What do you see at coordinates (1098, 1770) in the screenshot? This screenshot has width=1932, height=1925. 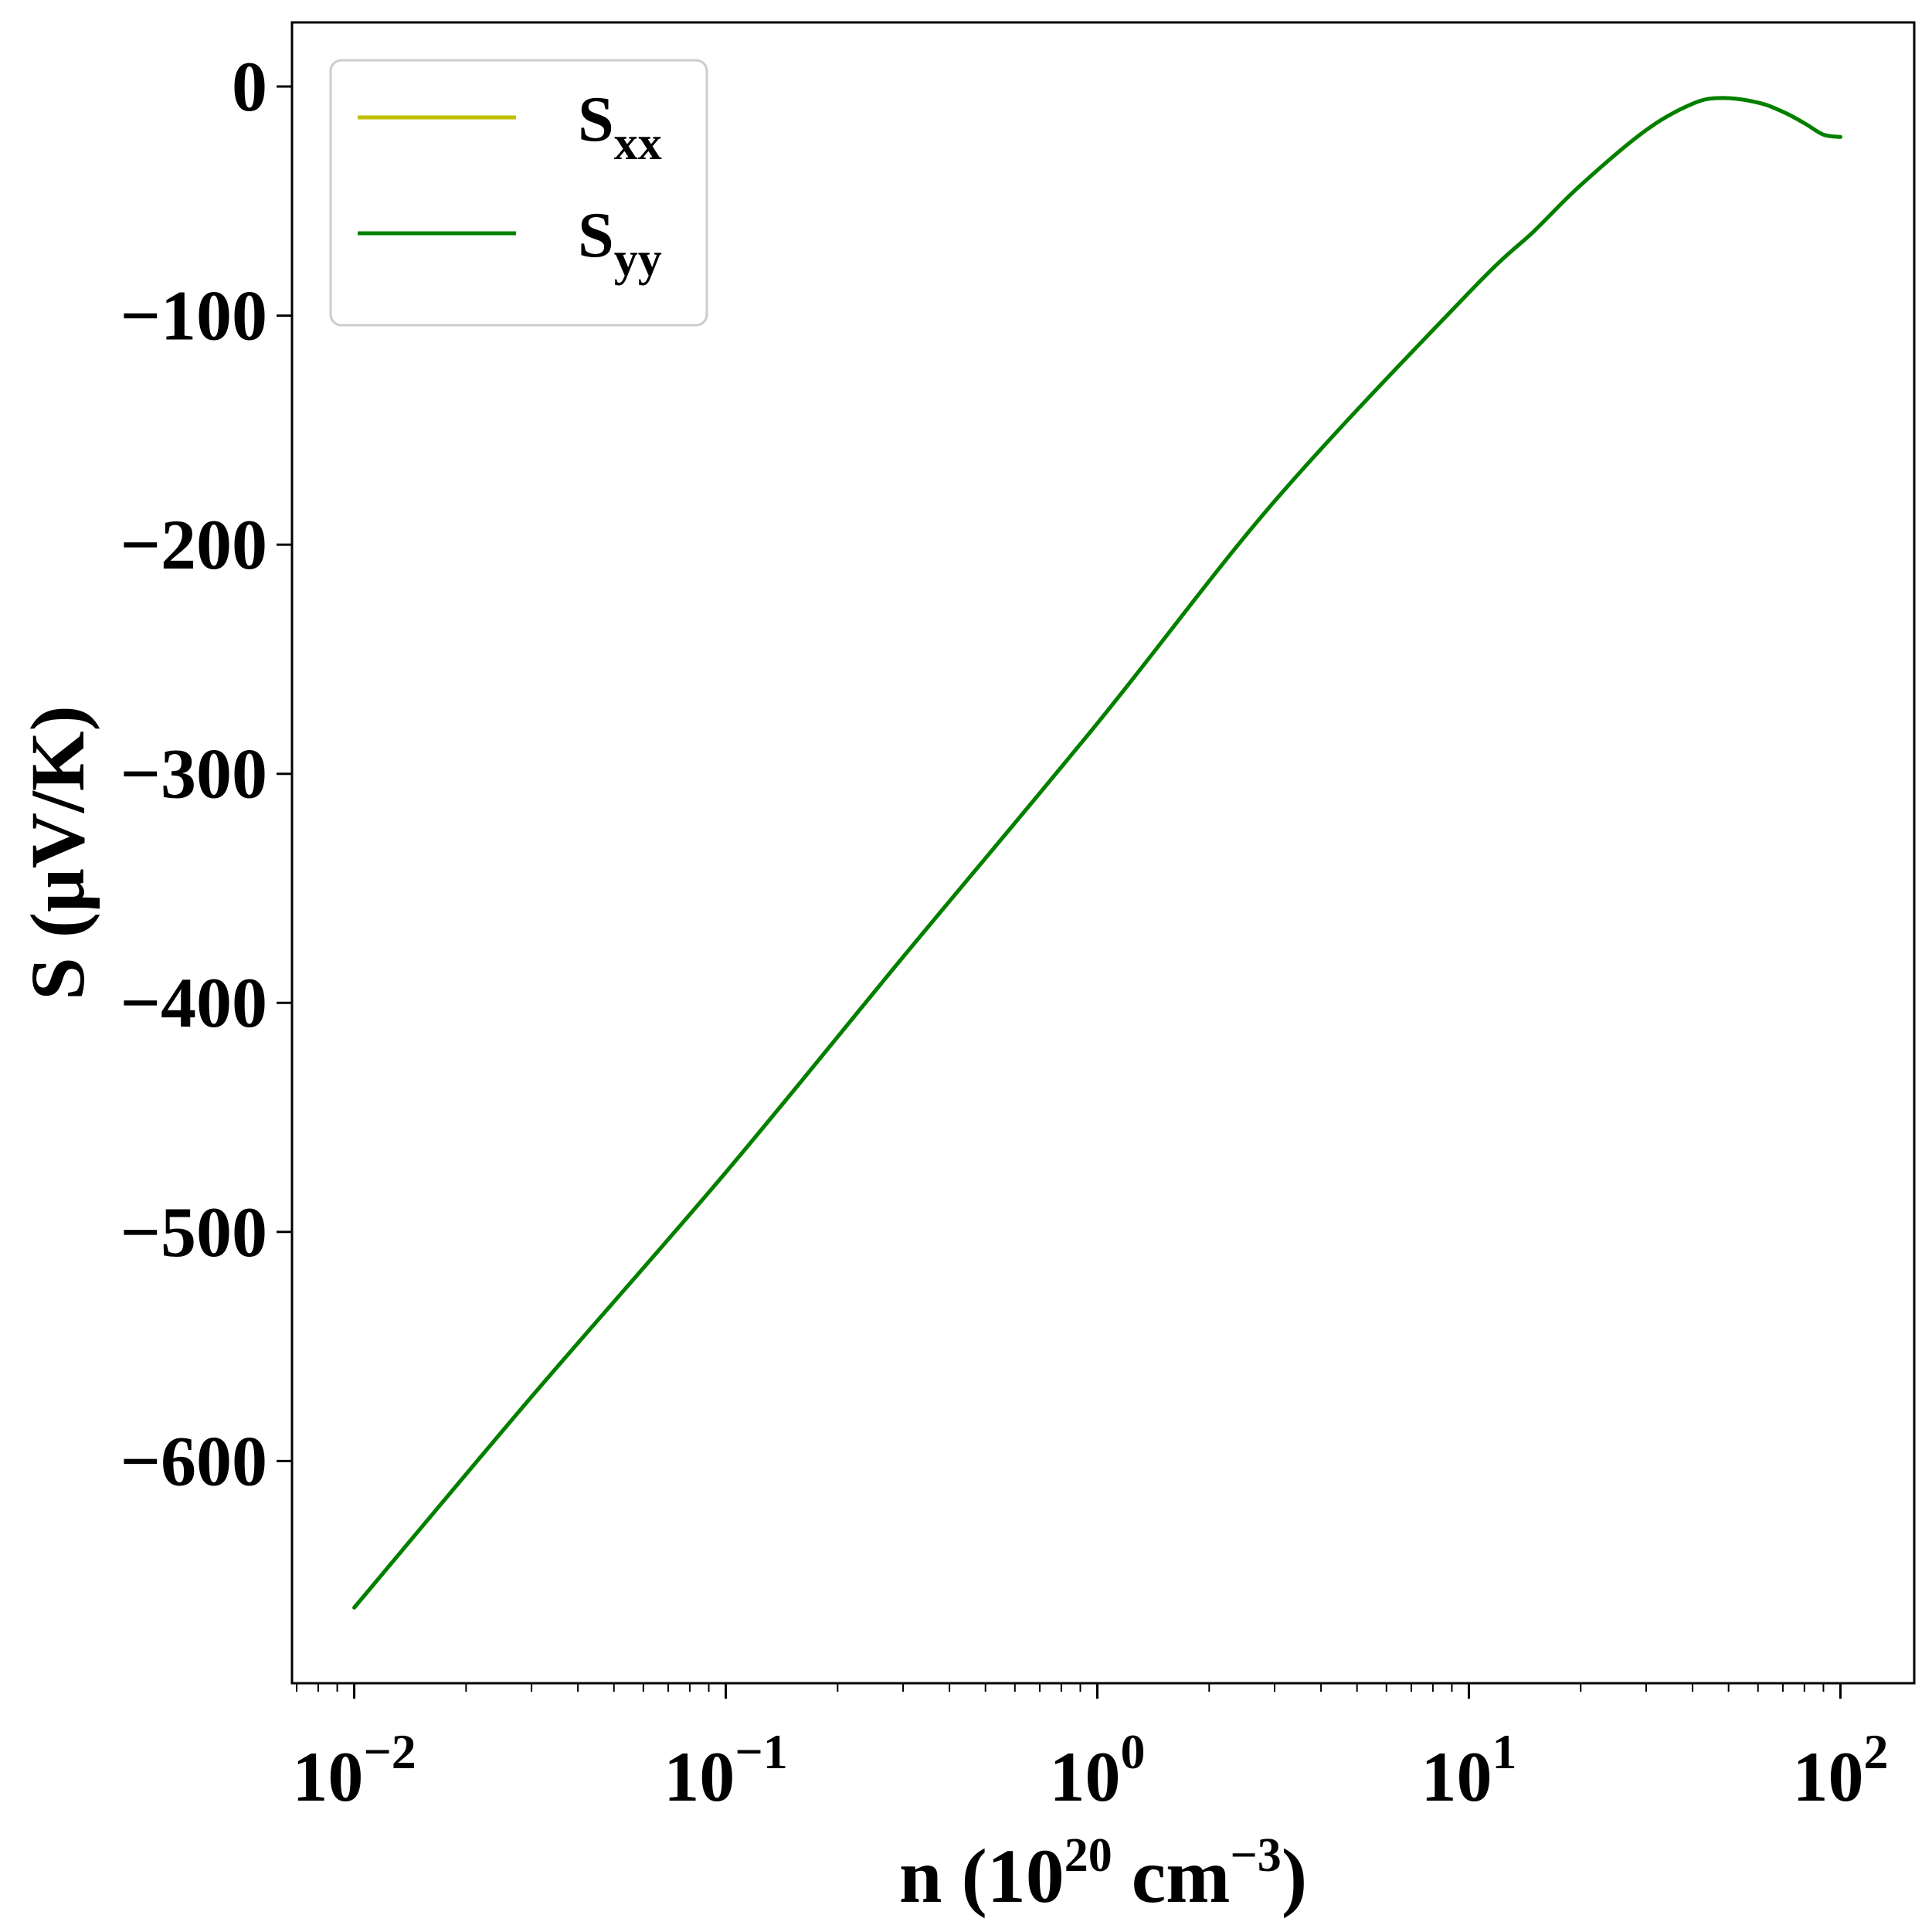 I see `x-tick-label: 10⁰` at bounding box center [1098, 1770].